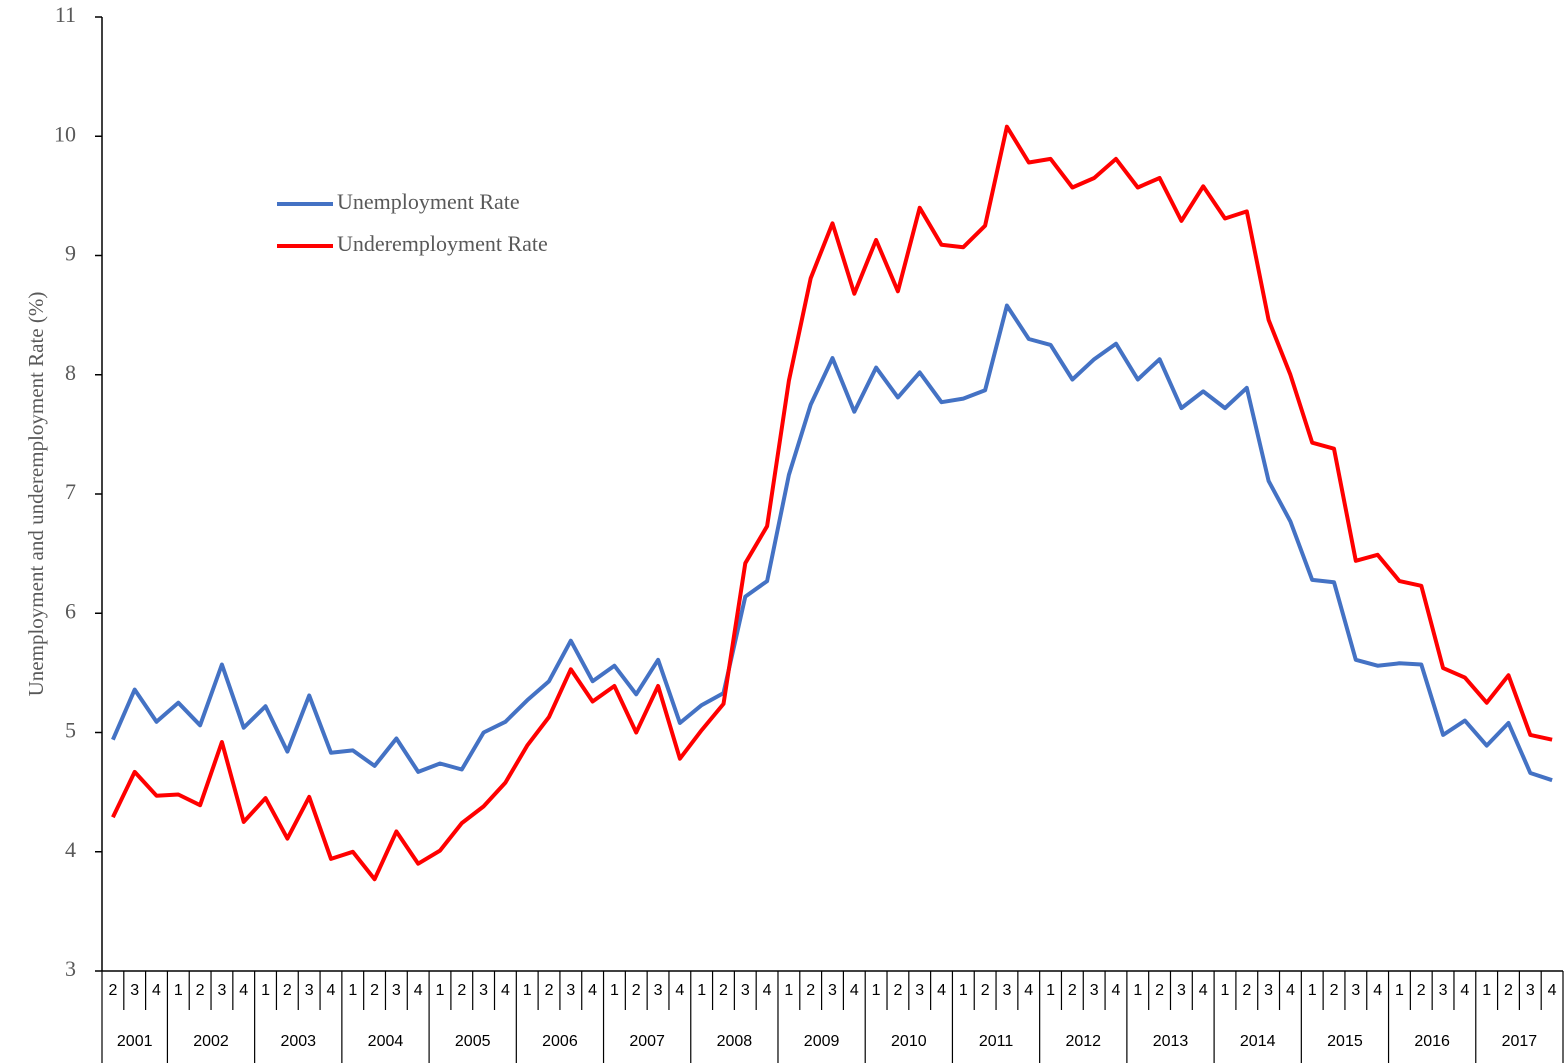  Describe the element at coordinates (70, 610) in the screenshot. I see `y-tick-label: 6` at that location.